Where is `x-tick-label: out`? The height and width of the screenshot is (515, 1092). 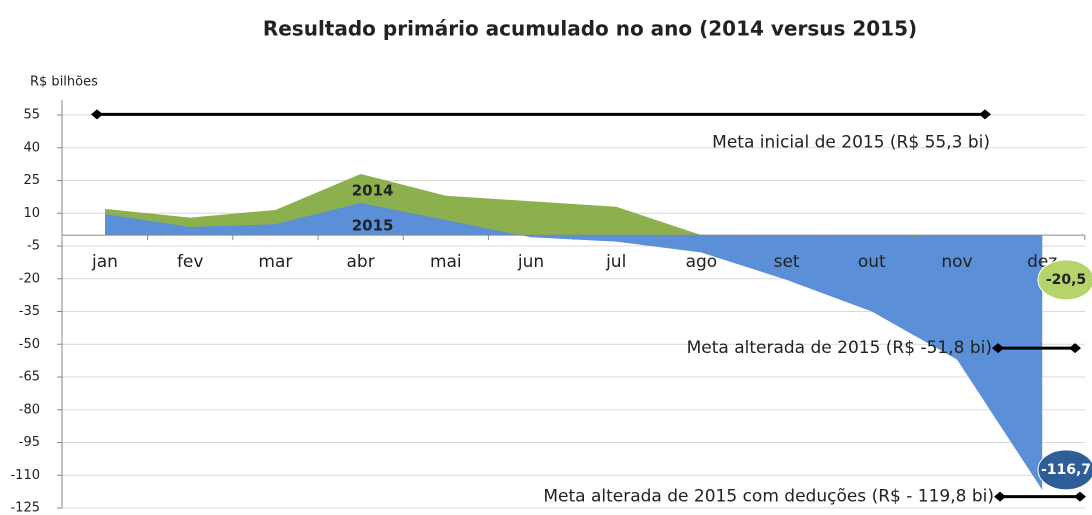
x-tick-label: out is located at coordinates (872, 262).